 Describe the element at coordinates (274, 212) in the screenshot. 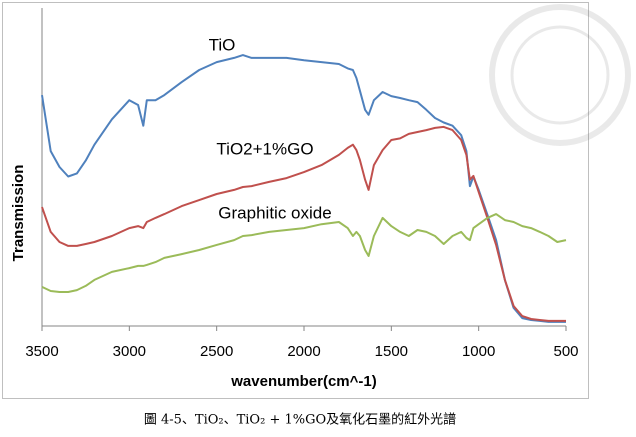

I see `series-label: Graphitic oxide` at that location.